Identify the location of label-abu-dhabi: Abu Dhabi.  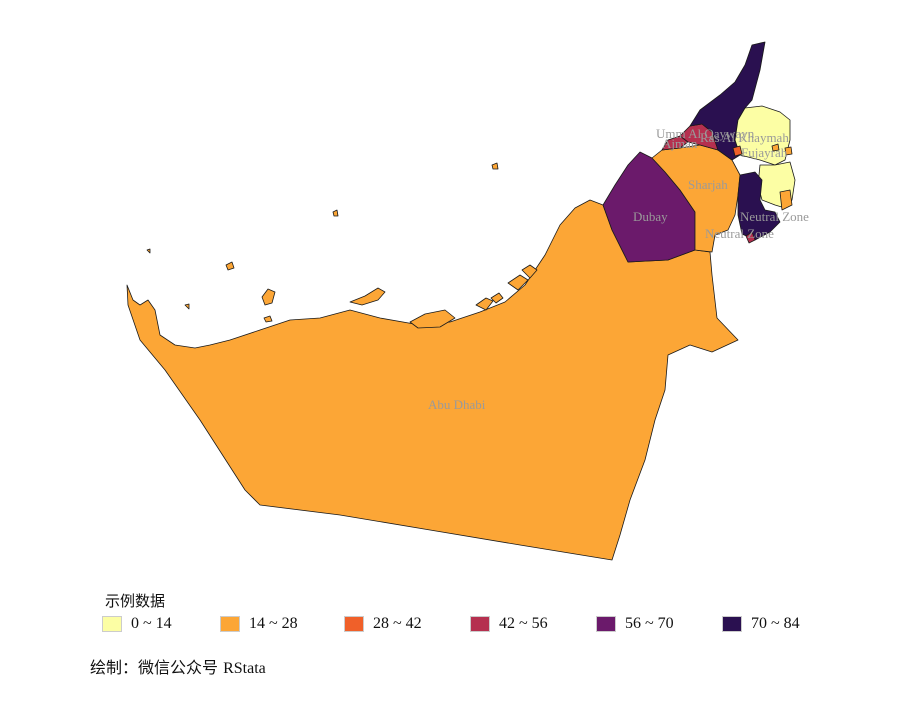
(457, 404).